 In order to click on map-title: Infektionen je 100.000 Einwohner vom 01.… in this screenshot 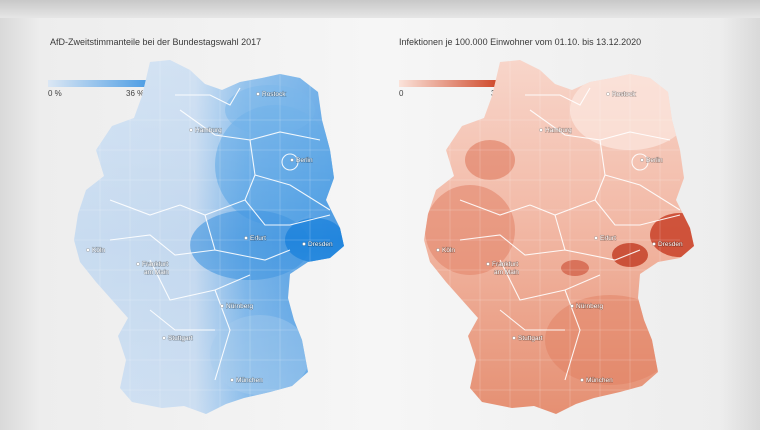, I will do `click(520, 42)`.